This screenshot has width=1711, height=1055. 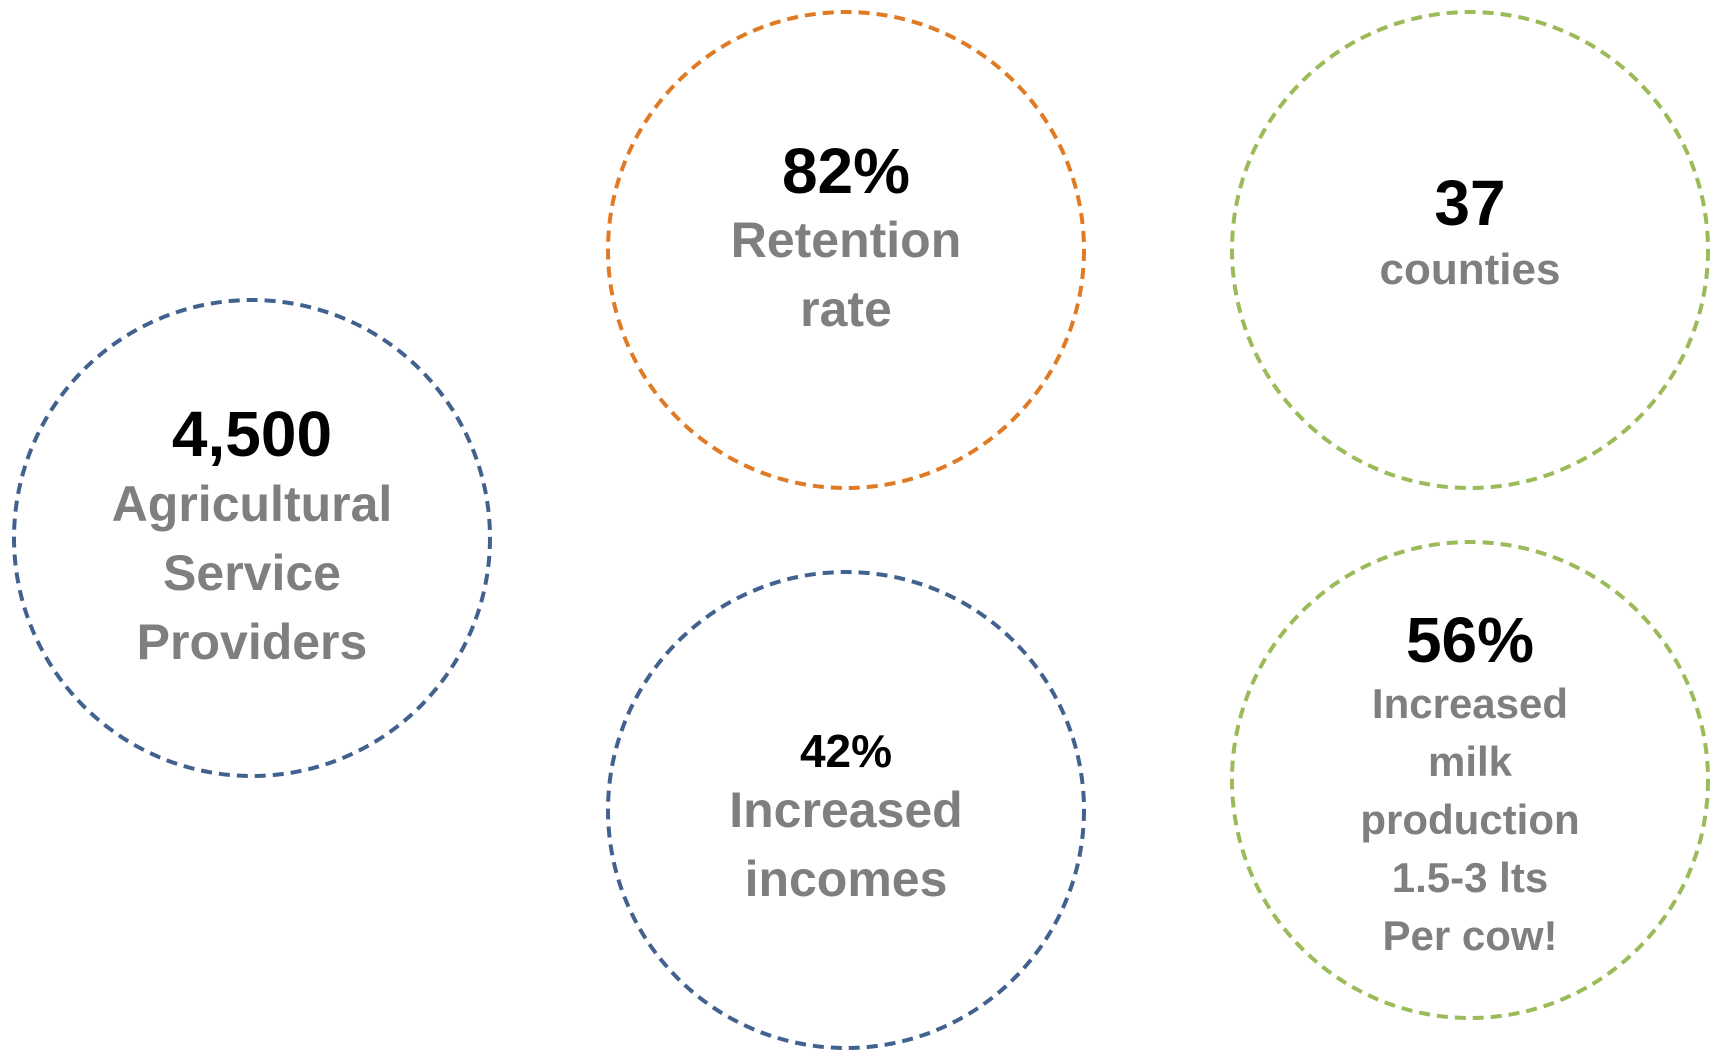 I want to click on stat-circle-retention-rate: 82% Retention rate, so click(x=846, y=250).